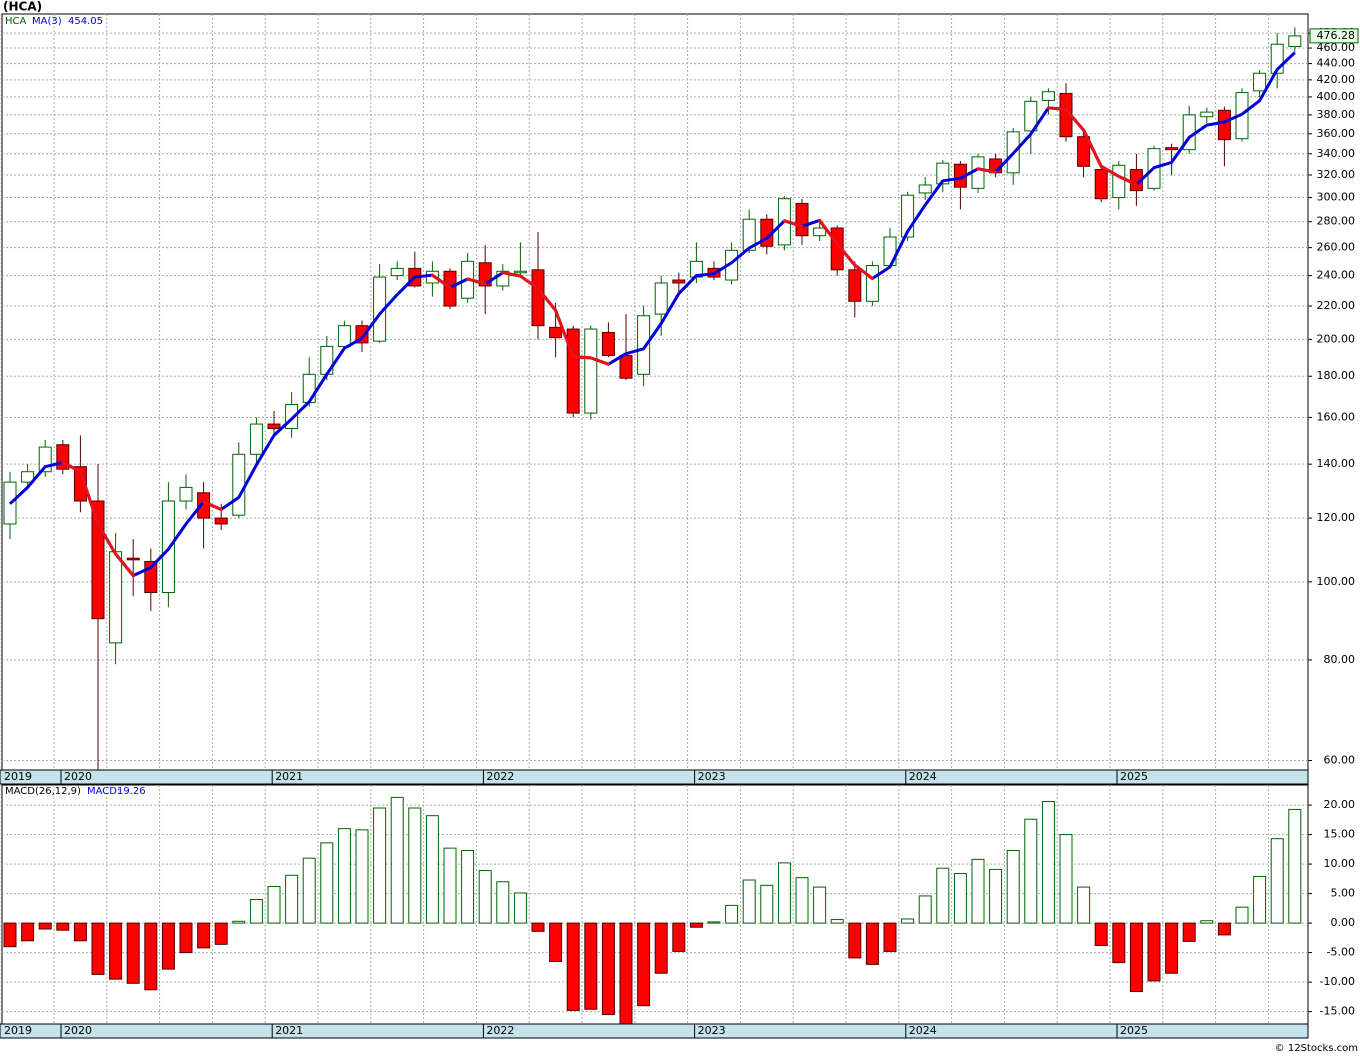 The image size is (1360, 1056). Describe the element at coordinates (1343, 893) in the screenshot. I see `y-tick-label: 5.00` at that location.